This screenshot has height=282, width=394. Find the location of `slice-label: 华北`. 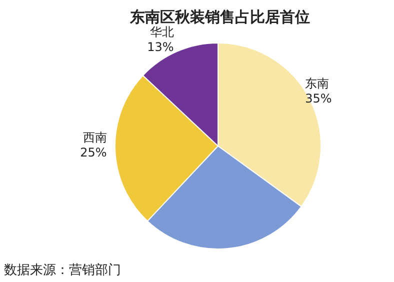

slice-label: 华北 is located at coordinates (162, 31).